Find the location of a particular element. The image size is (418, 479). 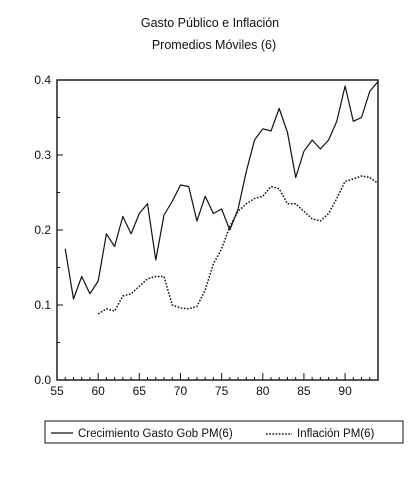

x-tick-label: 70 is located at coordinates (181, 391).